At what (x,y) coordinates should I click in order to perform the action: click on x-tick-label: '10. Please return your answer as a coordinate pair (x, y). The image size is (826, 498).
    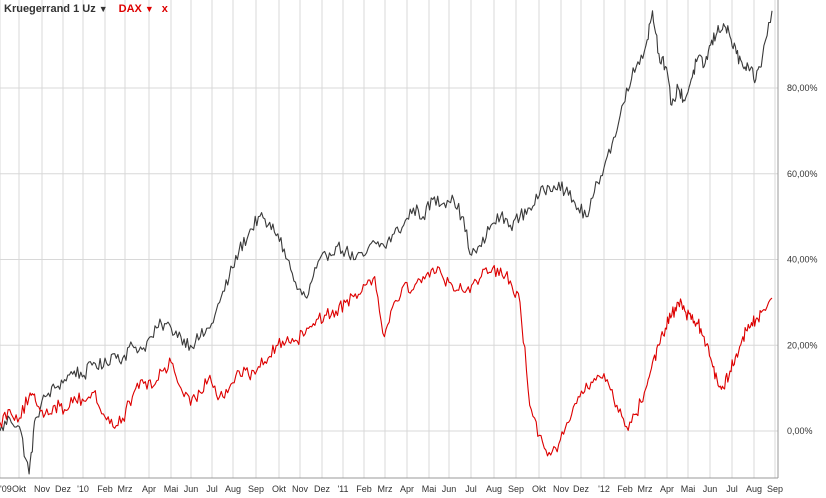
    Looking at the image, I should click on (83, 489).